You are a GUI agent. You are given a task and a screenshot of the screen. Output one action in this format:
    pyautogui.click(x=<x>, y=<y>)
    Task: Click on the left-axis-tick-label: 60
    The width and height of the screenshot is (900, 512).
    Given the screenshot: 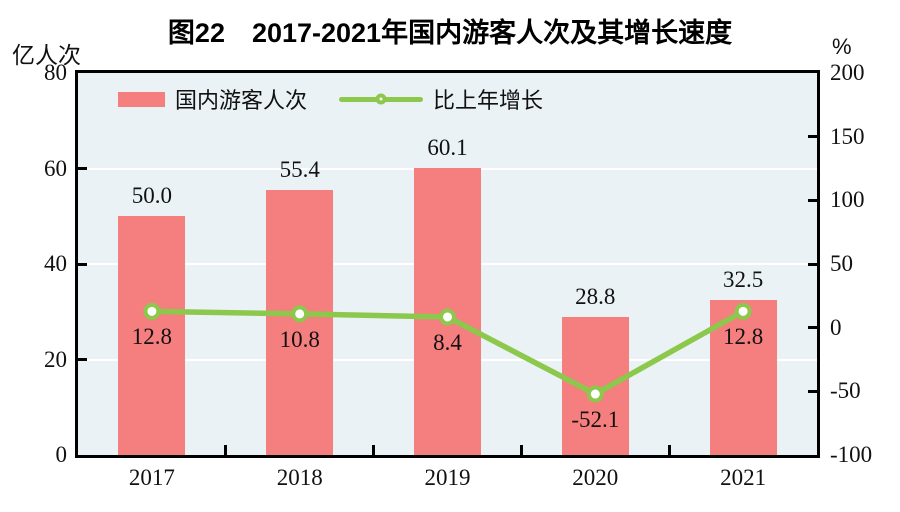 What is the action you would take?
    pyautogui.click(x=55, y=168)
    